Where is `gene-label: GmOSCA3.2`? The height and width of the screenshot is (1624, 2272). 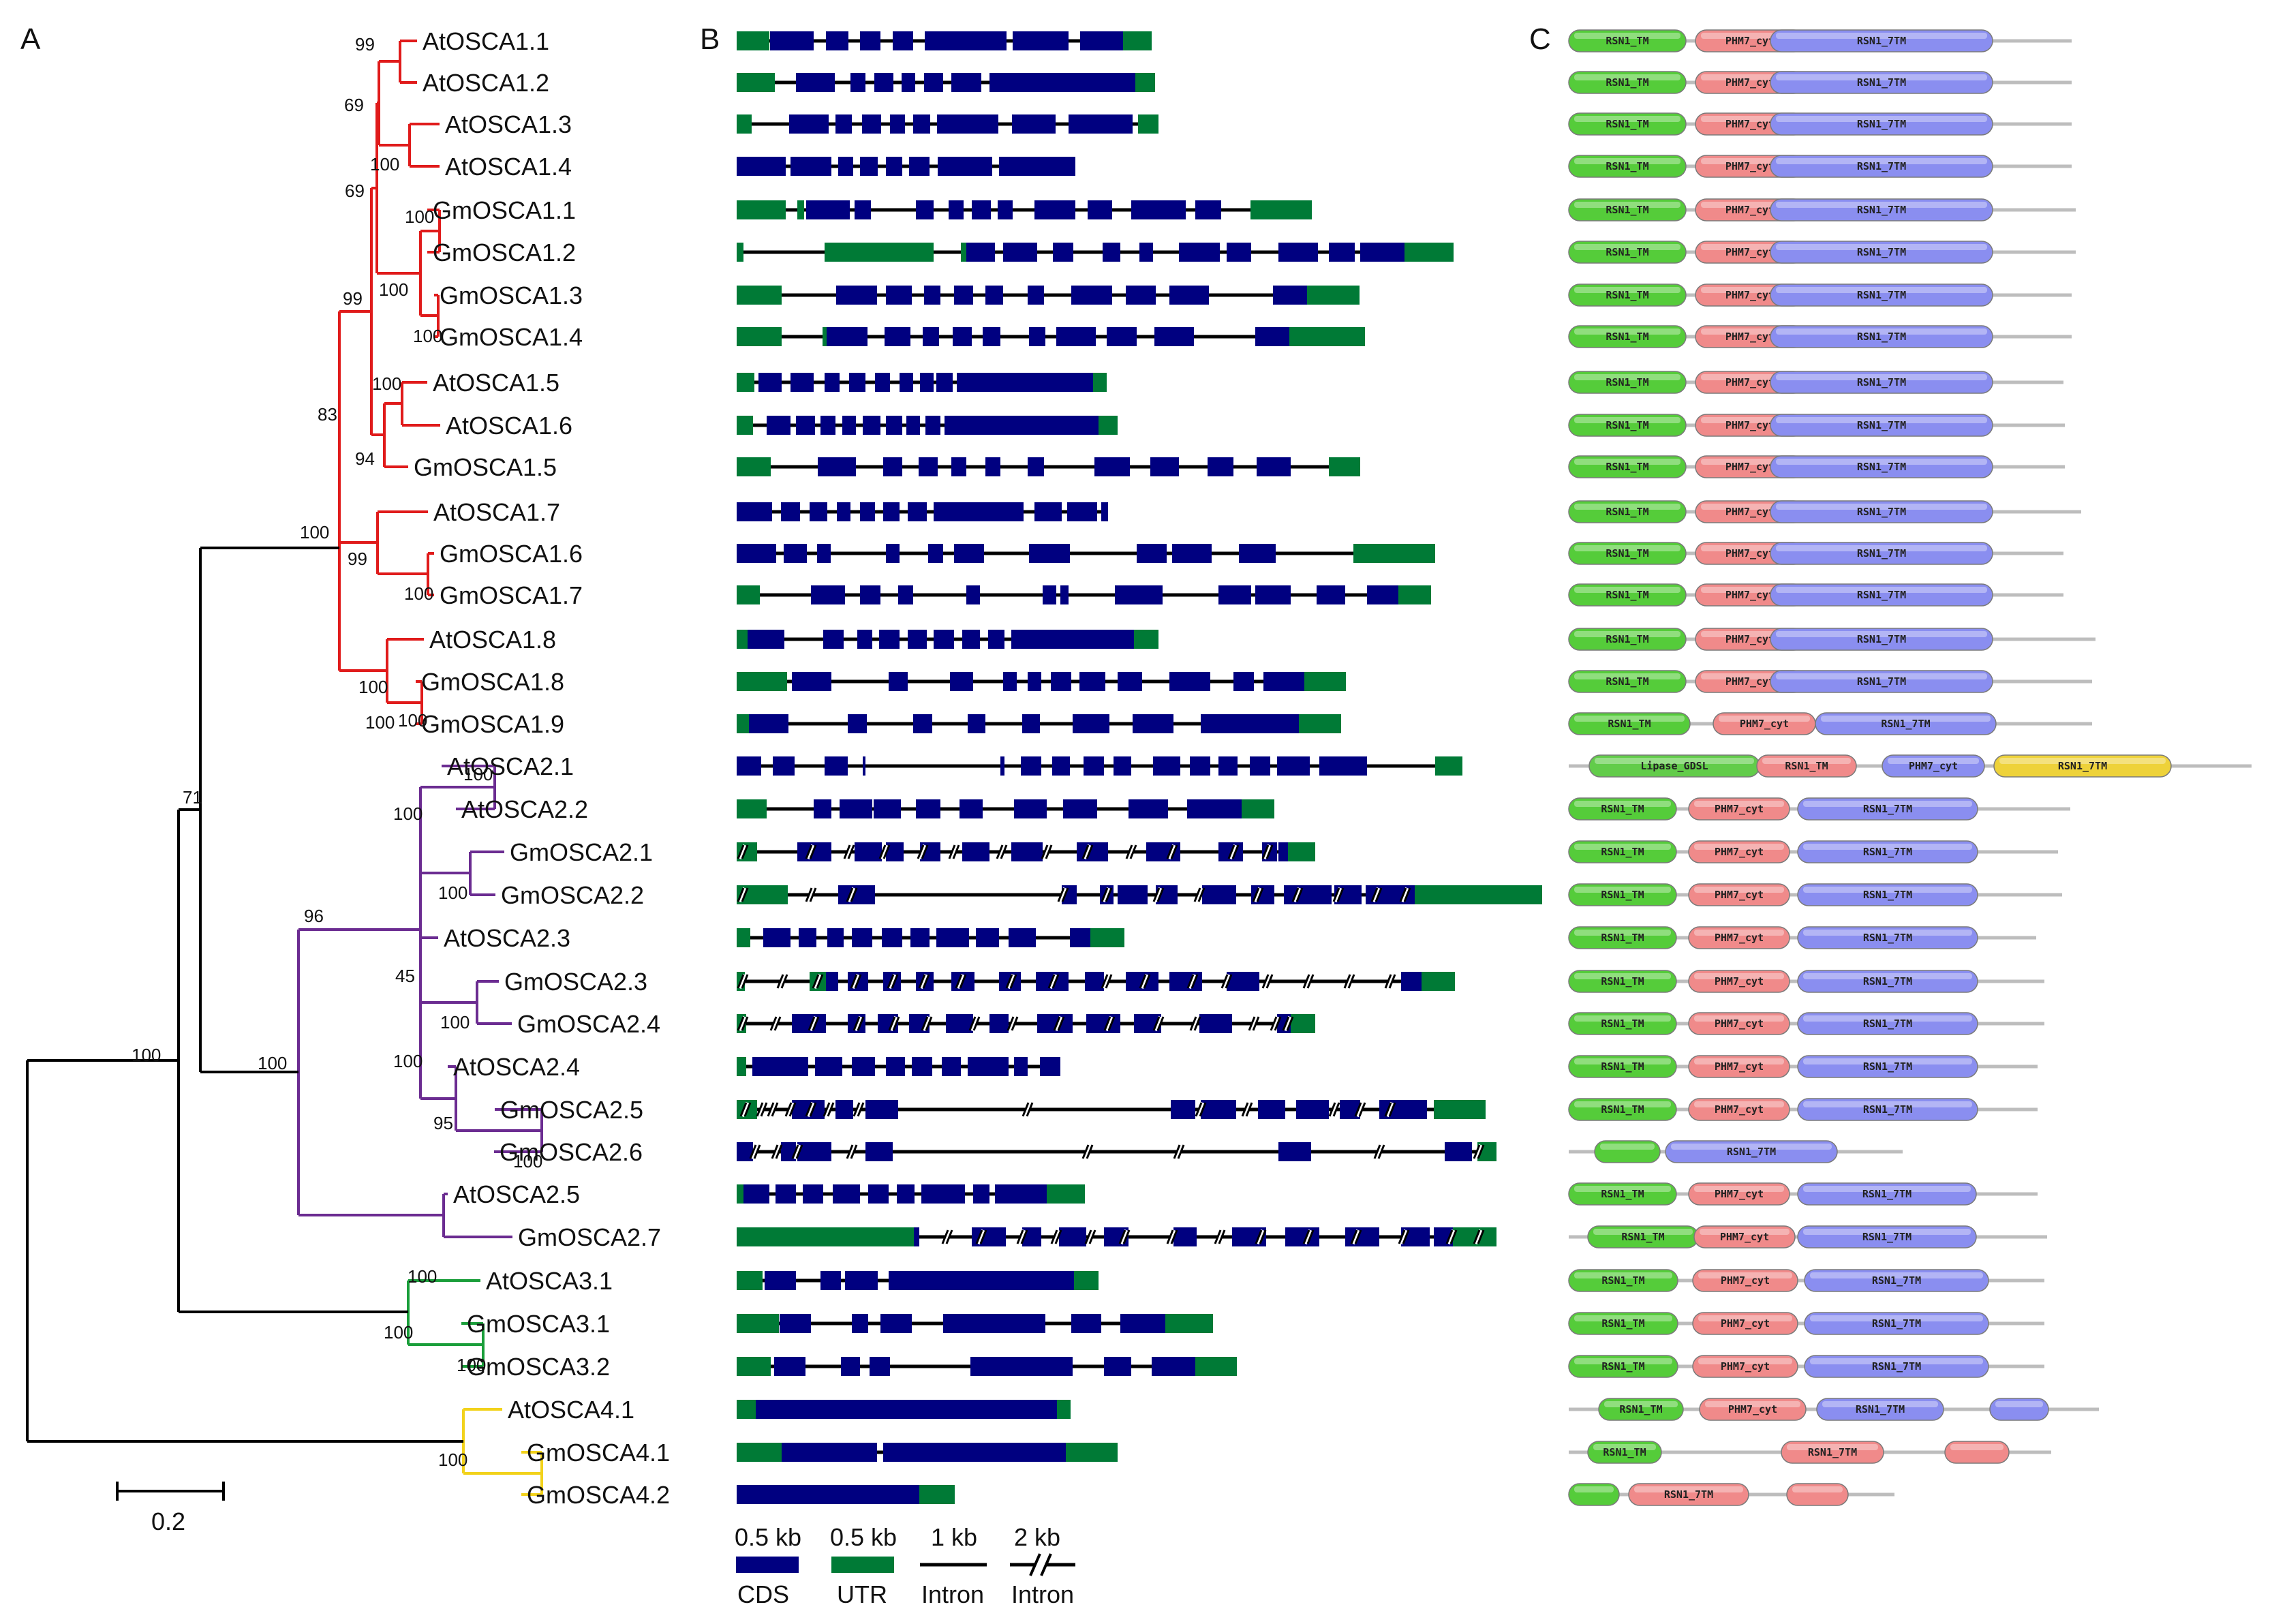
gene-label: GmOSCA3.2 is located at coordinates (538, 1367).